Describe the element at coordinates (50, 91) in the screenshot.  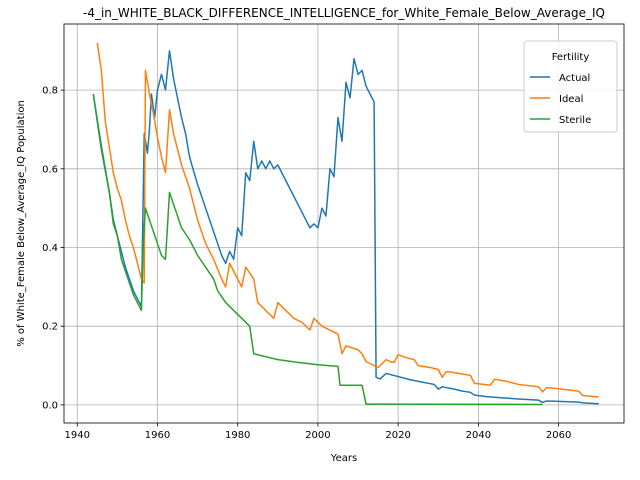
I see `y-tick-label: 0.8` at that location.